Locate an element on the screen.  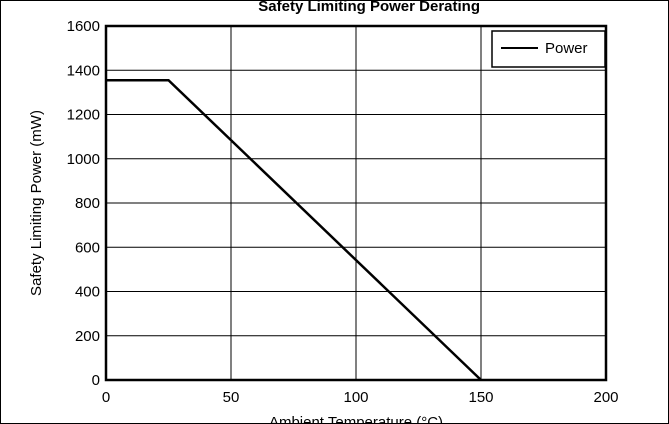
legend-label: Power is located at coordinates (566, 48).